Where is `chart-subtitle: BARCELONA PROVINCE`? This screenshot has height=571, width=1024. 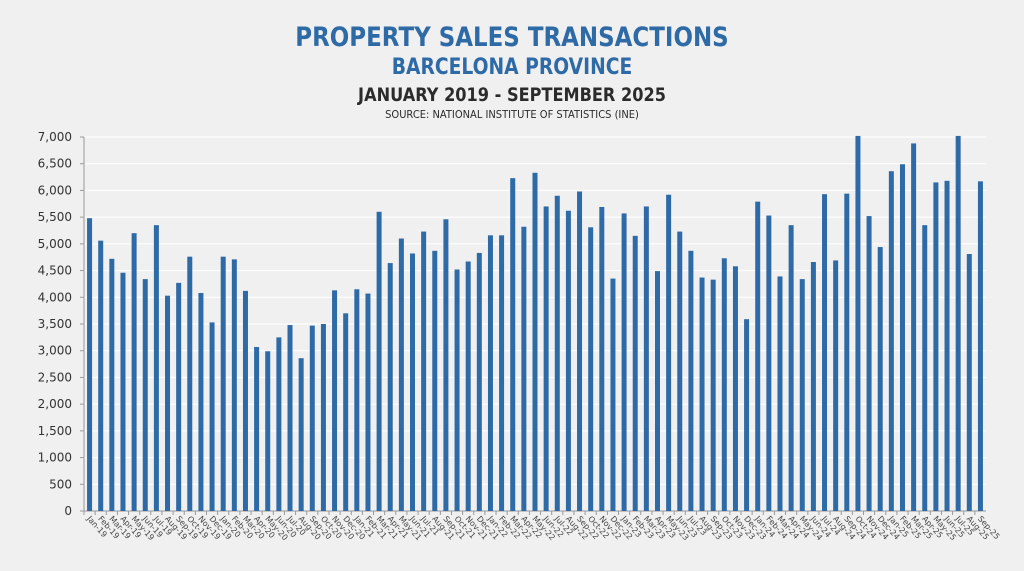
chart-subtitle: BARCELONA PROVINCE is located at coordinates (512, 67).